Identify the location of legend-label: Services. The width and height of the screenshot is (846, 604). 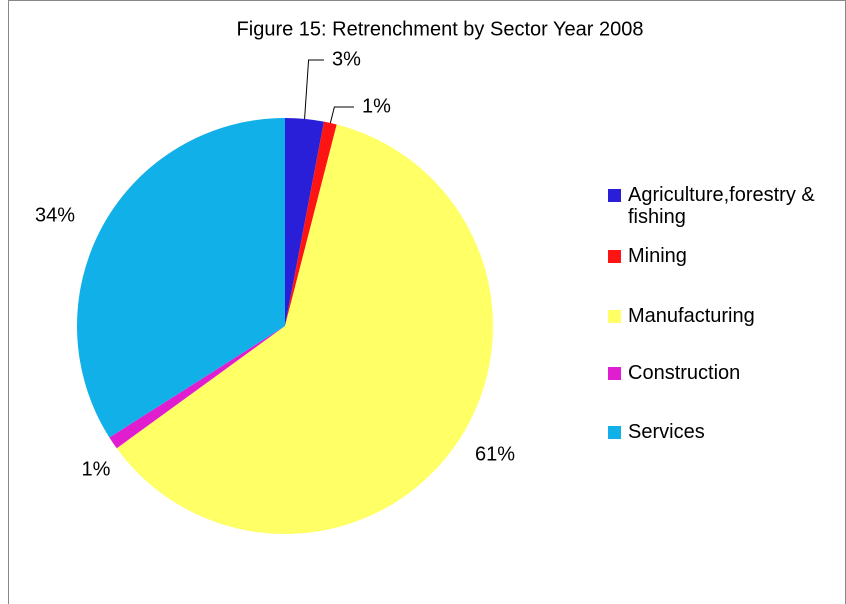
(666, 432).